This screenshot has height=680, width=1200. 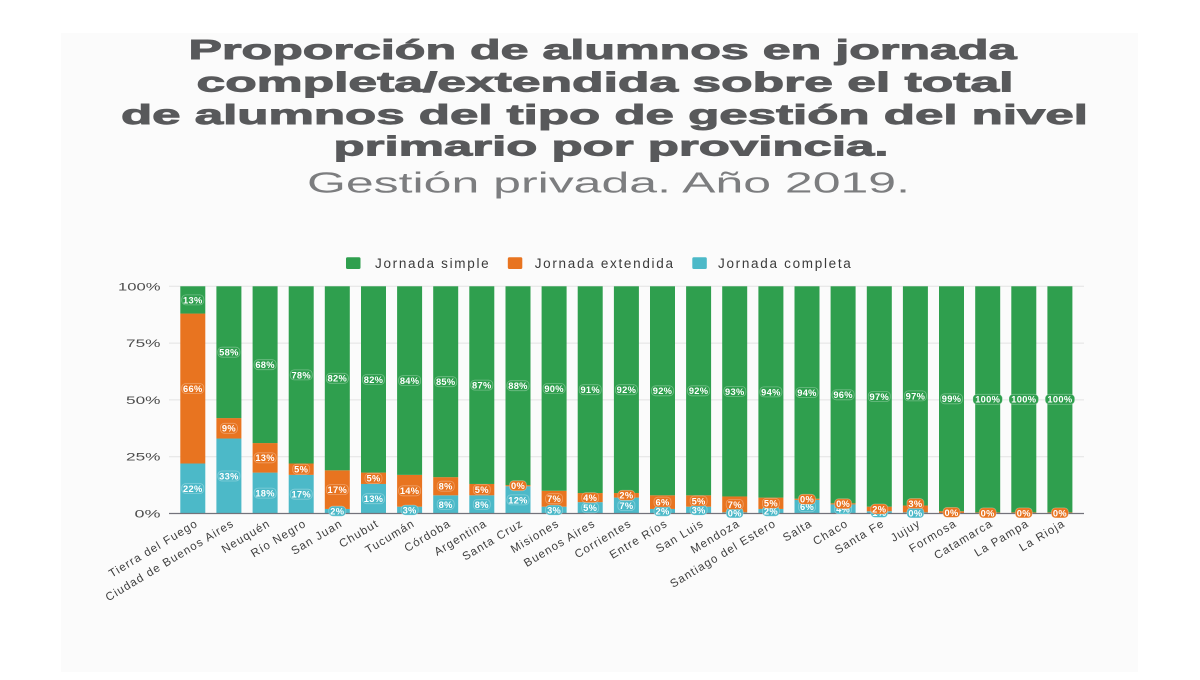 What do you see at coordinates (229, 476) in the screenshot?
I see `svg-text: 33%` at bounding box center [229, 476].